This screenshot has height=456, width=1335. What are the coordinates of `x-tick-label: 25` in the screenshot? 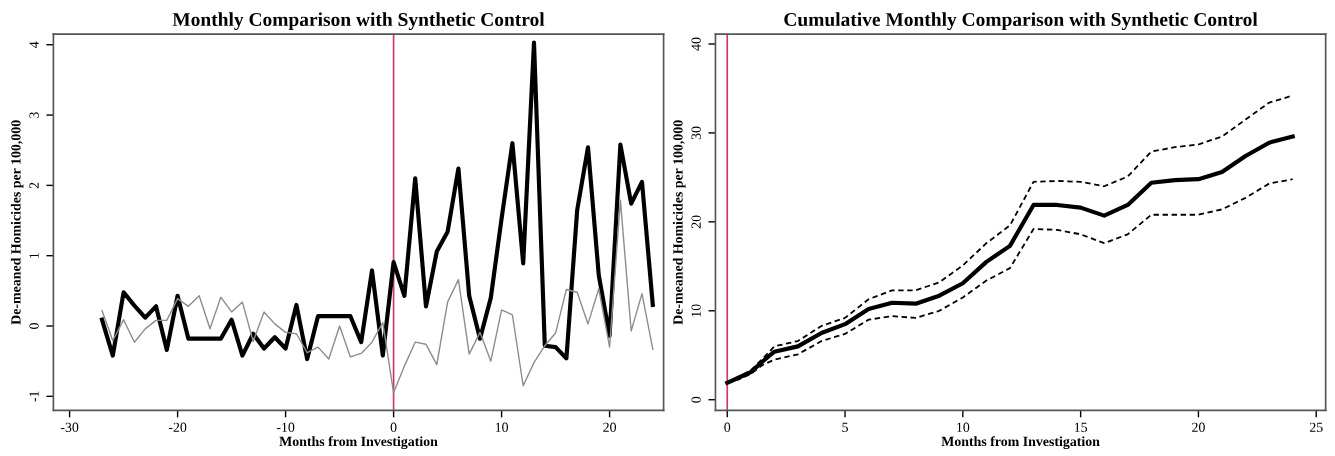 It's located at (1316, 427).